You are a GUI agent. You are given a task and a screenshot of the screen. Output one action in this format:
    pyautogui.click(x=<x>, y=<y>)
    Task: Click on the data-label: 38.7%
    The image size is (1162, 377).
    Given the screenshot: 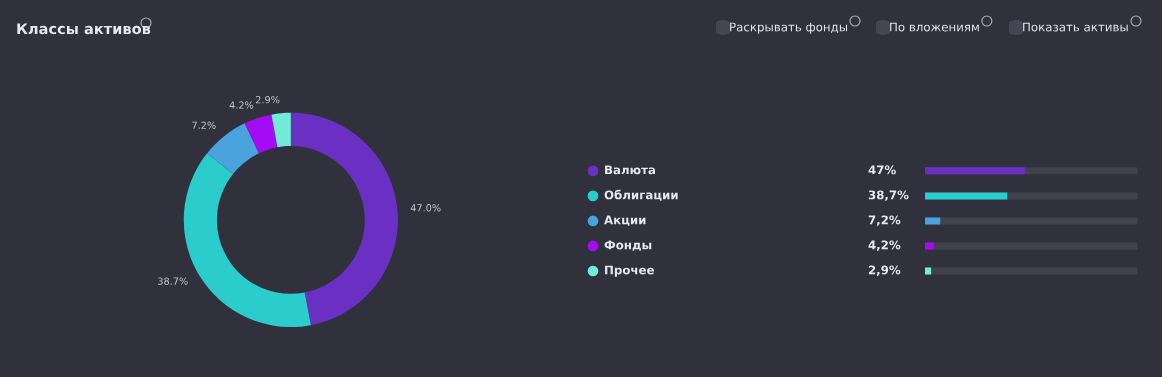 What is the action you would take?
    pyautogui.click(x=173, y=281)
    